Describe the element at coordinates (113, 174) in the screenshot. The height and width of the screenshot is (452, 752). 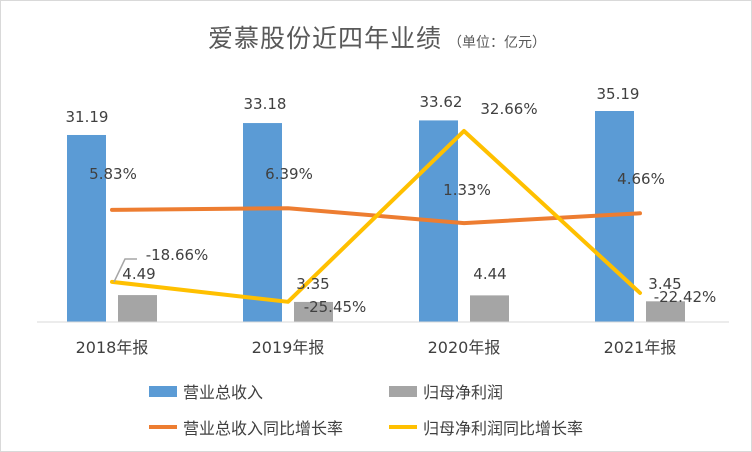
I see `data-label: 5.83%` at that location.